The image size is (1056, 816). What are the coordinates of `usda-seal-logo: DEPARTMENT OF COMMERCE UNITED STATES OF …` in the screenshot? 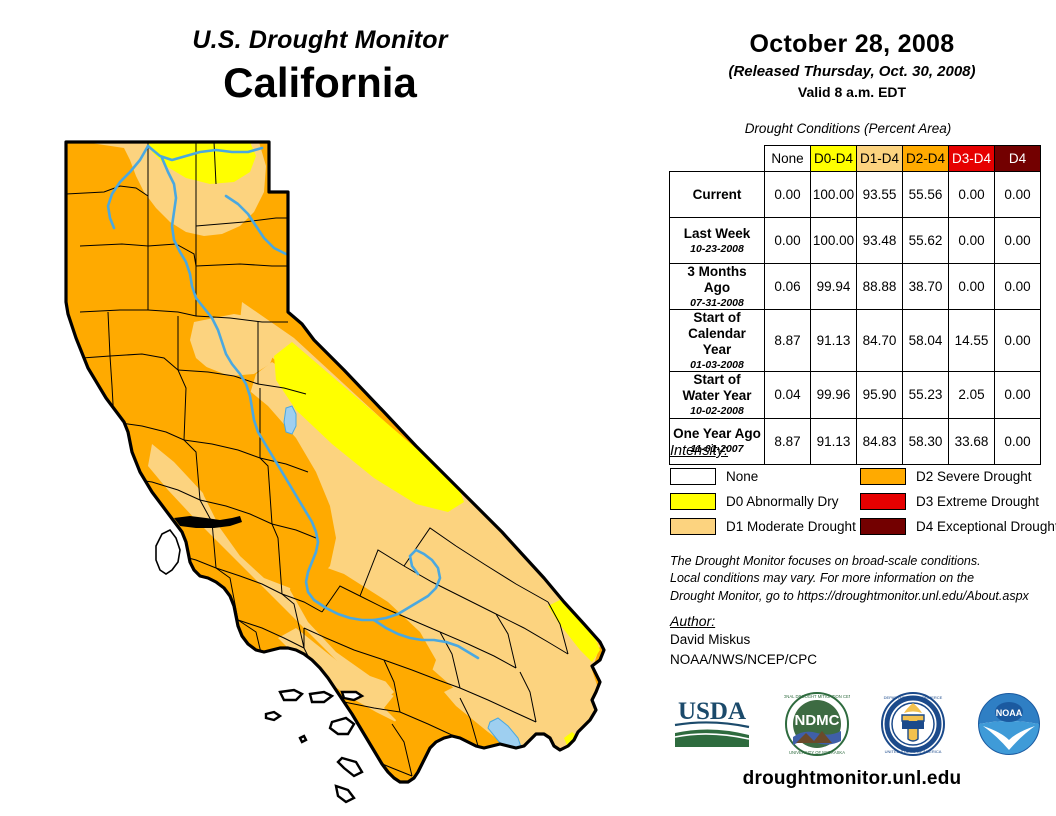 It's located at (913, 726).